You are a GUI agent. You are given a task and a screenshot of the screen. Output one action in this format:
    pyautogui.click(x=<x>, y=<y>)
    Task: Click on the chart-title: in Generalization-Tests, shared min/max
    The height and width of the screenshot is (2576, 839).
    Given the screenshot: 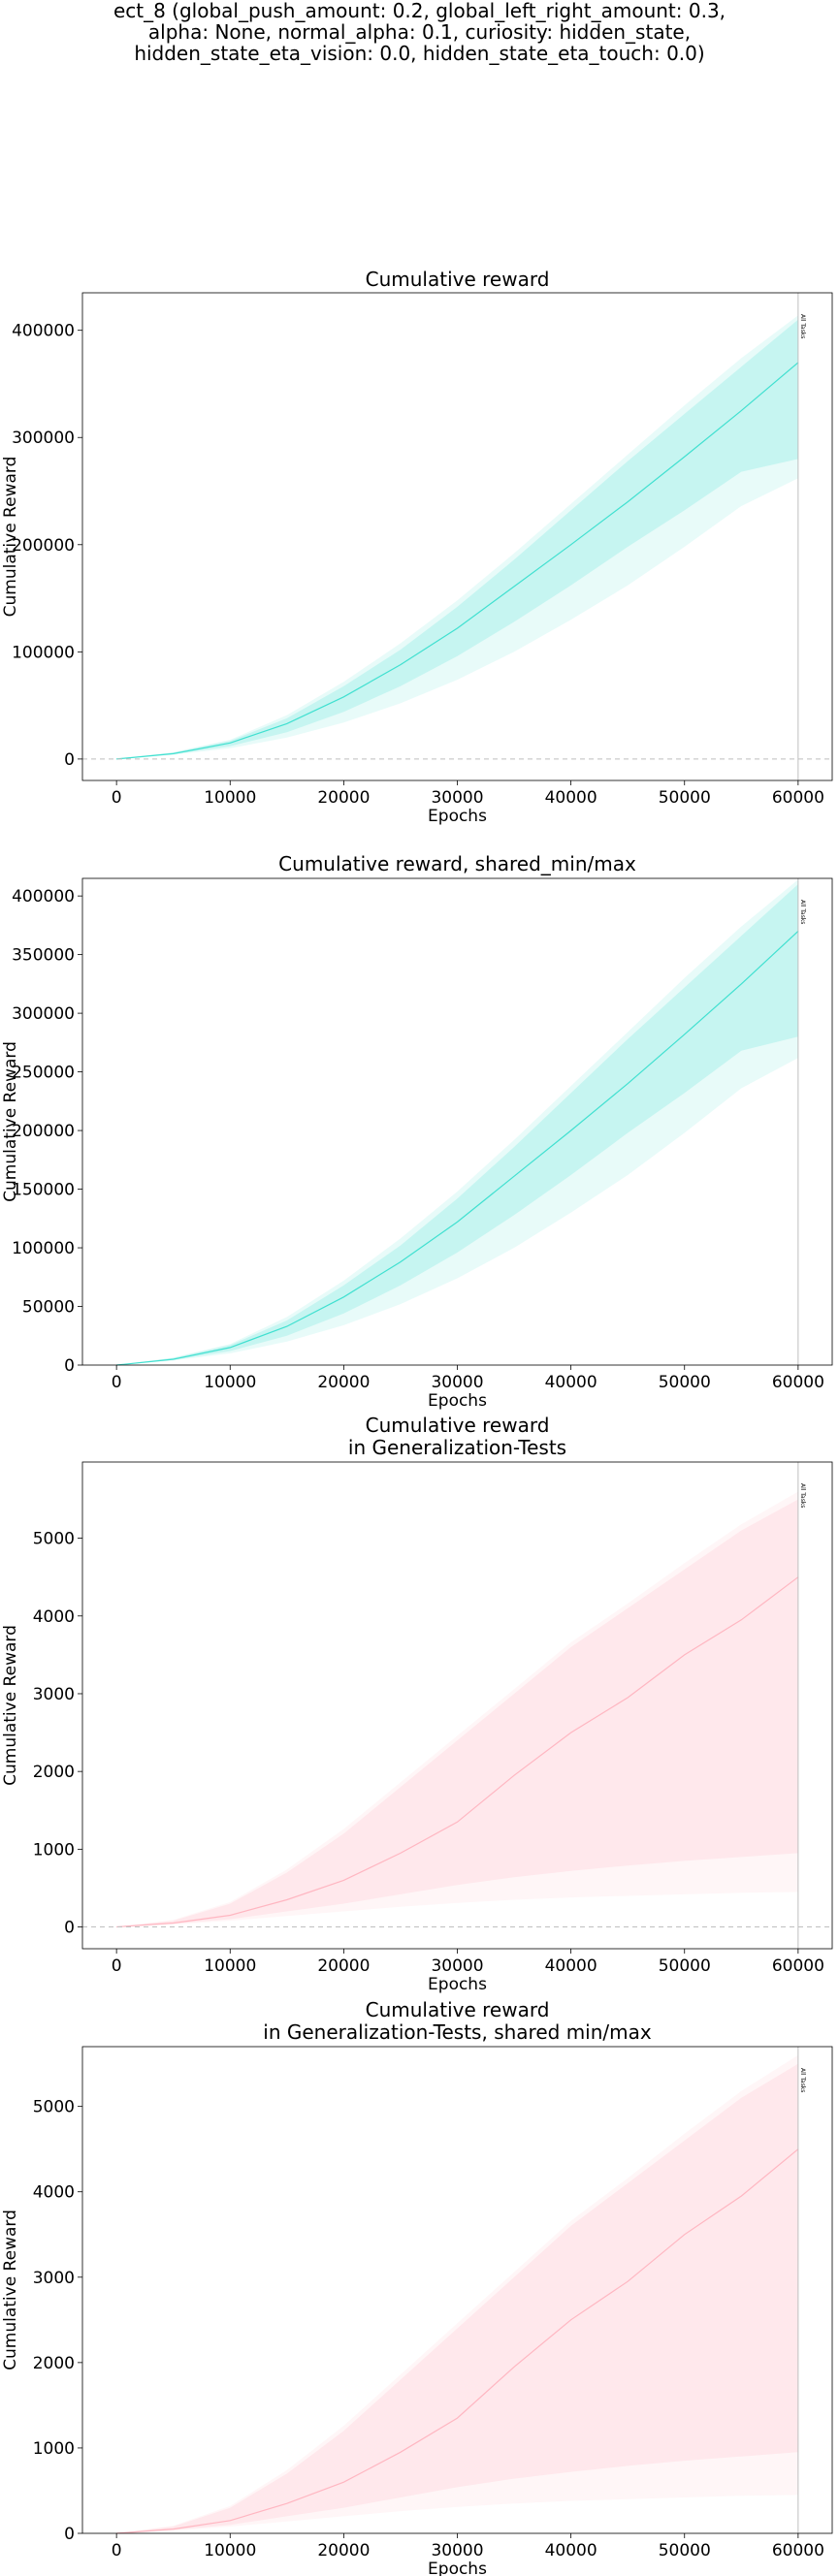 What is the action you would take?
    pyautogui.click(x=457, y=2032)
    